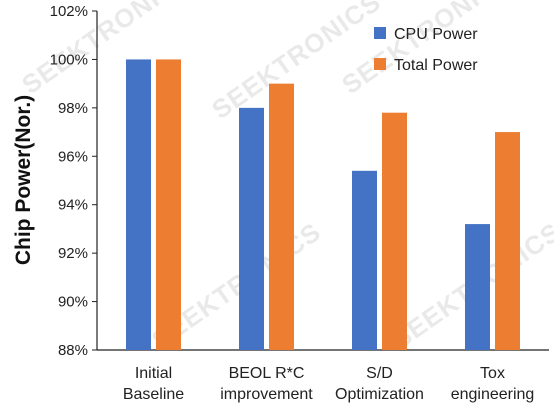 The height and width of the screenshot is (409, 554). I want to click on y-tick-label: 102%, so click(69, 11).